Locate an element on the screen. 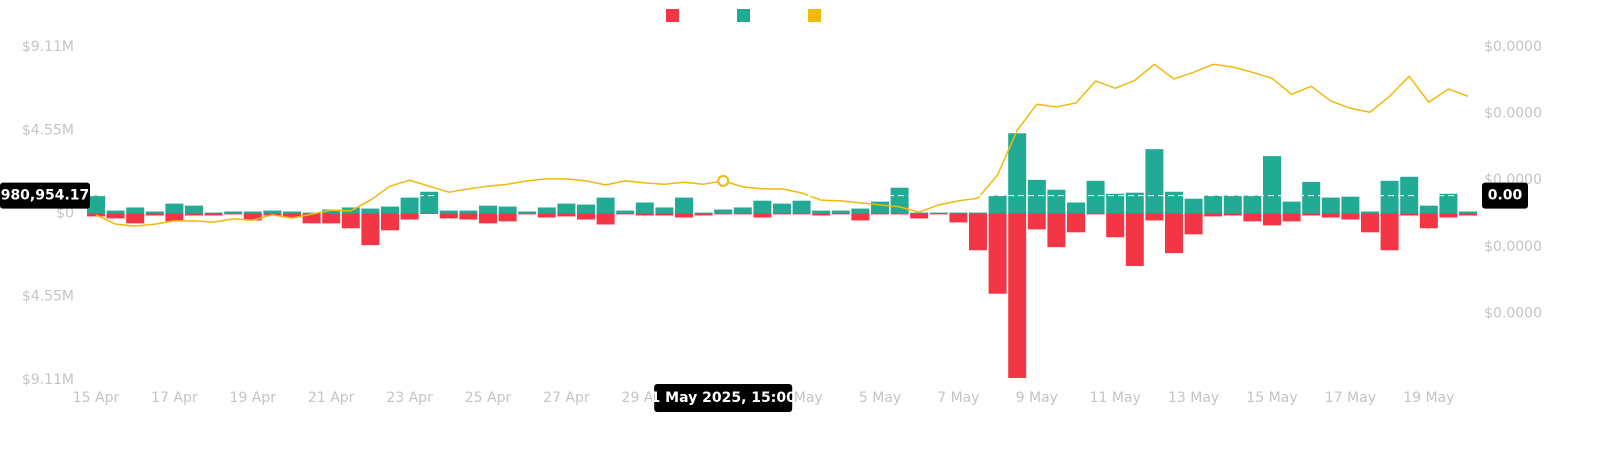 This screenshot has height=454, width=1600. x-tick-label: 5 May is located at coordinates (880, 398).